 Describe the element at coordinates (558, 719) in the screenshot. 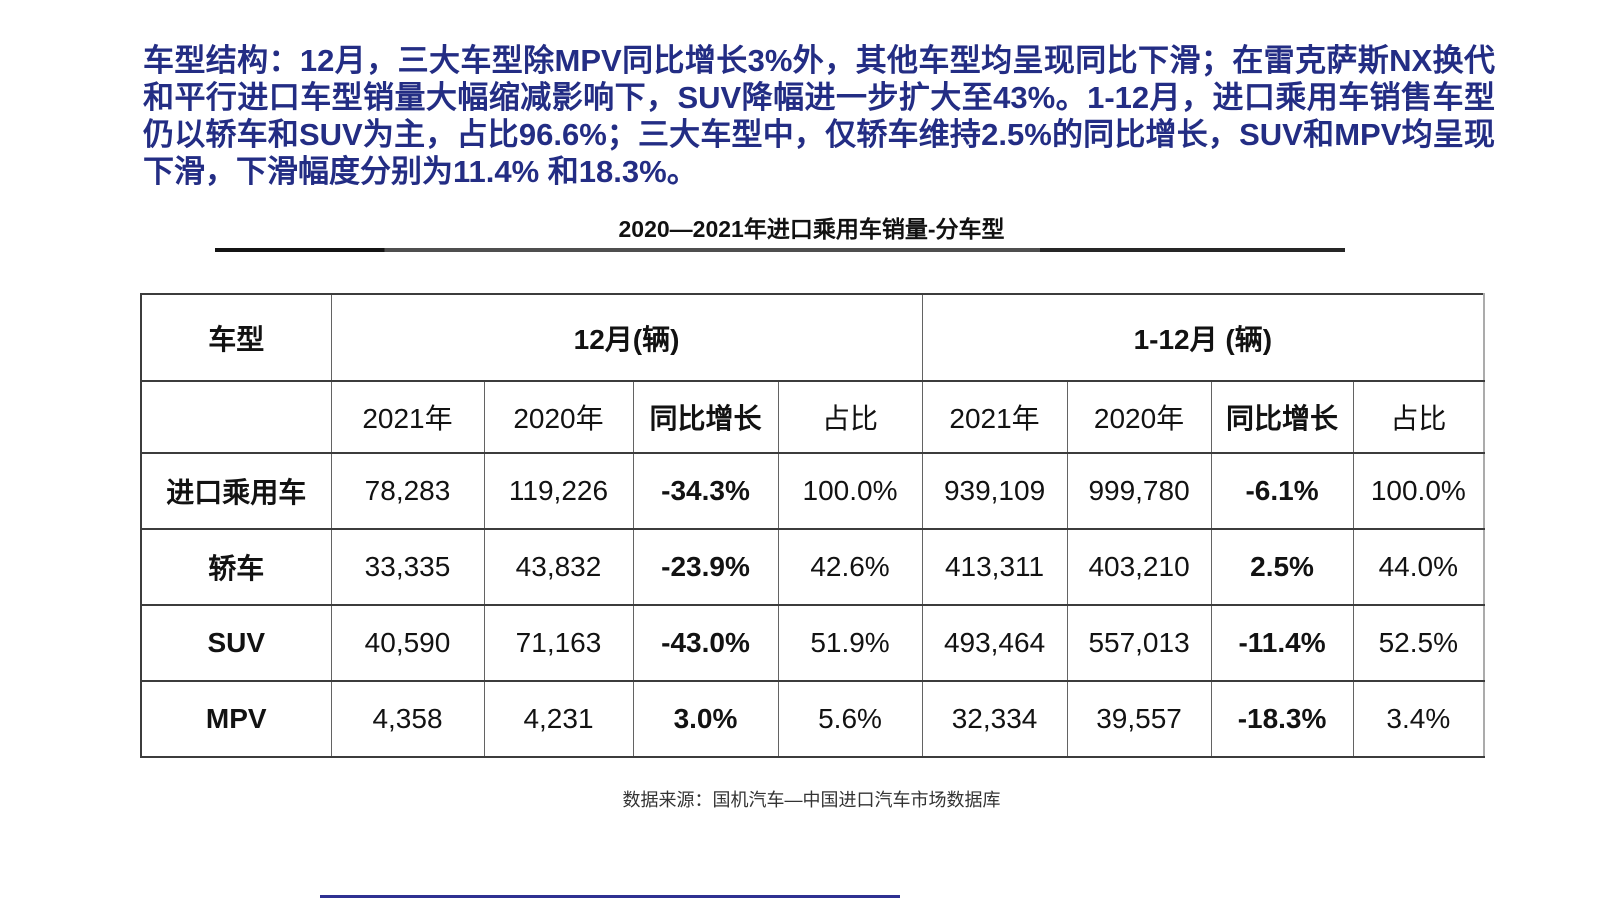

I see `cell-2020-month: 4,231` at that location.